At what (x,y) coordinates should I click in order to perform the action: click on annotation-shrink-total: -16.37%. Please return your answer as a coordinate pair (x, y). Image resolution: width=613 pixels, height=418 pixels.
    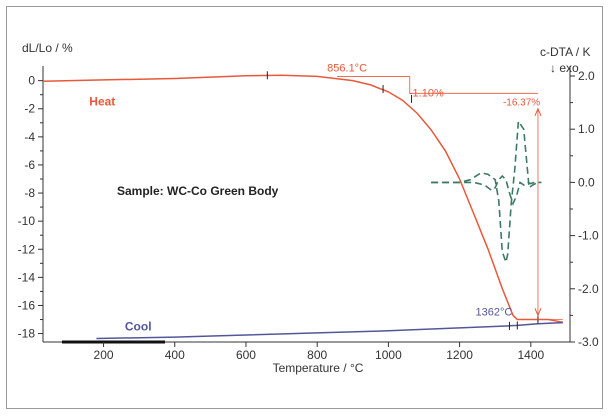
    Looking at the image, I should click on (521, 103).